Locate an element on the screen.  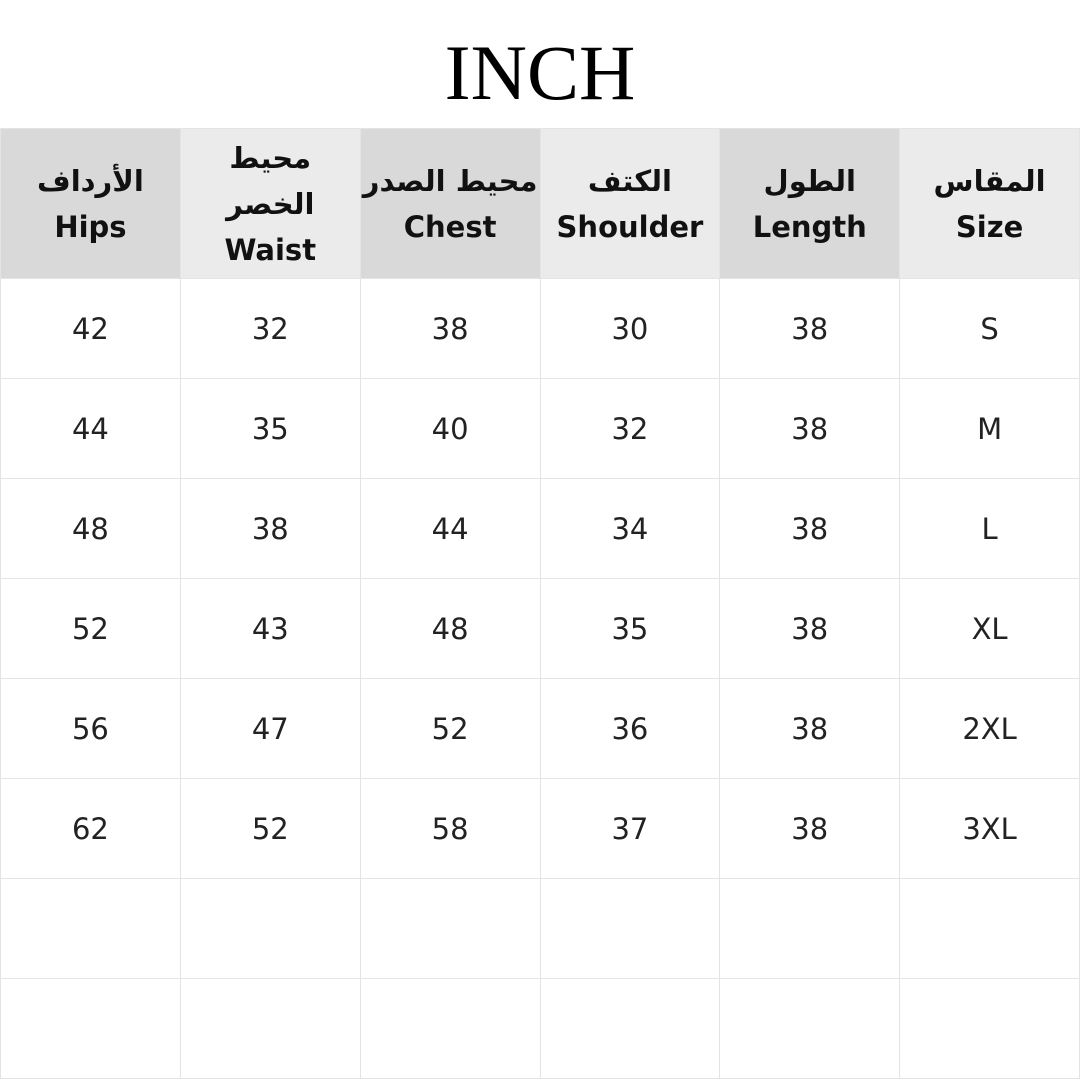
cell-size: 2XL is located at coordinates (989, 728).